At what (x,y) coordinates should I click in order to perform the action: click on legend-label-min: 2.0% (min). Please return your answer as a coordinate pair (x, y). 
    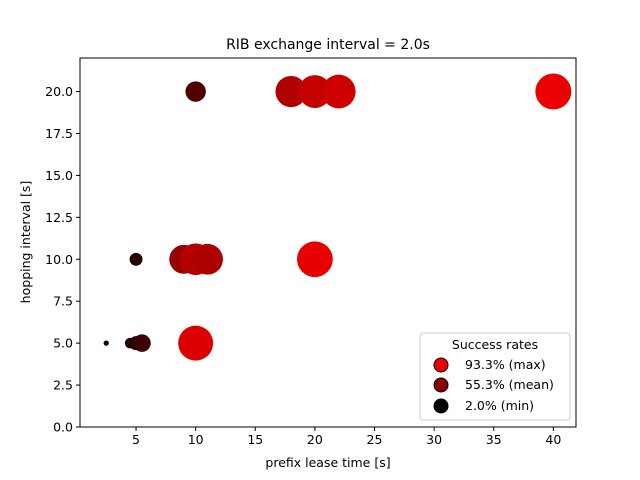
    Looking at the image, I should click on (499, 405).